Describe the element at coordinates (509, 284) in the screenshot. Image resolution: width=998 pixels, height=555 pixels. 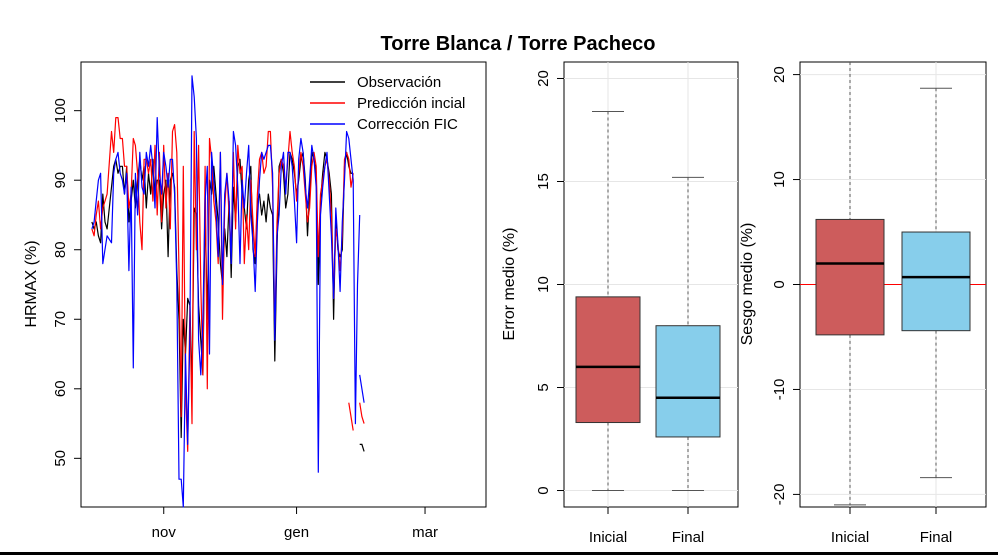
I see `error-y-label: Error medio (%)` at that location.